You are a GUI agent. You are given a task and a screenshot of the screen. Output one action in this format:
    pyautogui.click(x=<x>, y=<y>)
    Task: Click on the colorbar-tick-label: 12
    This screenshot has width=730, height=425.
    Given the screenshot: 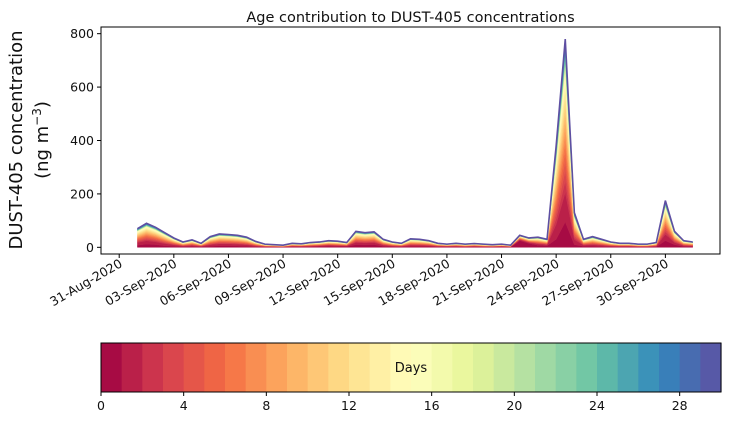 What is the action you would take?
    pyautogui.click(x=349, y=405)
    